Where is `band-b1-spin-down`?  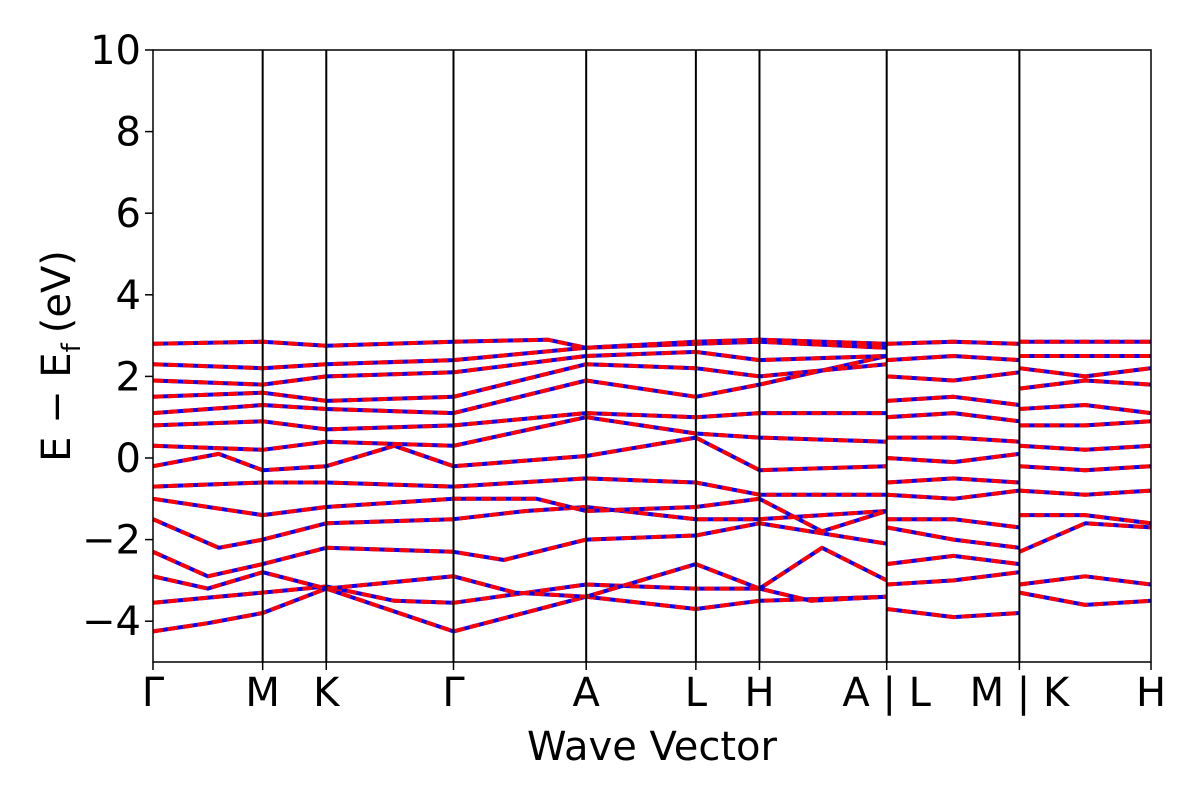
band-b1-spin-down is located at coordinates (519, 610).